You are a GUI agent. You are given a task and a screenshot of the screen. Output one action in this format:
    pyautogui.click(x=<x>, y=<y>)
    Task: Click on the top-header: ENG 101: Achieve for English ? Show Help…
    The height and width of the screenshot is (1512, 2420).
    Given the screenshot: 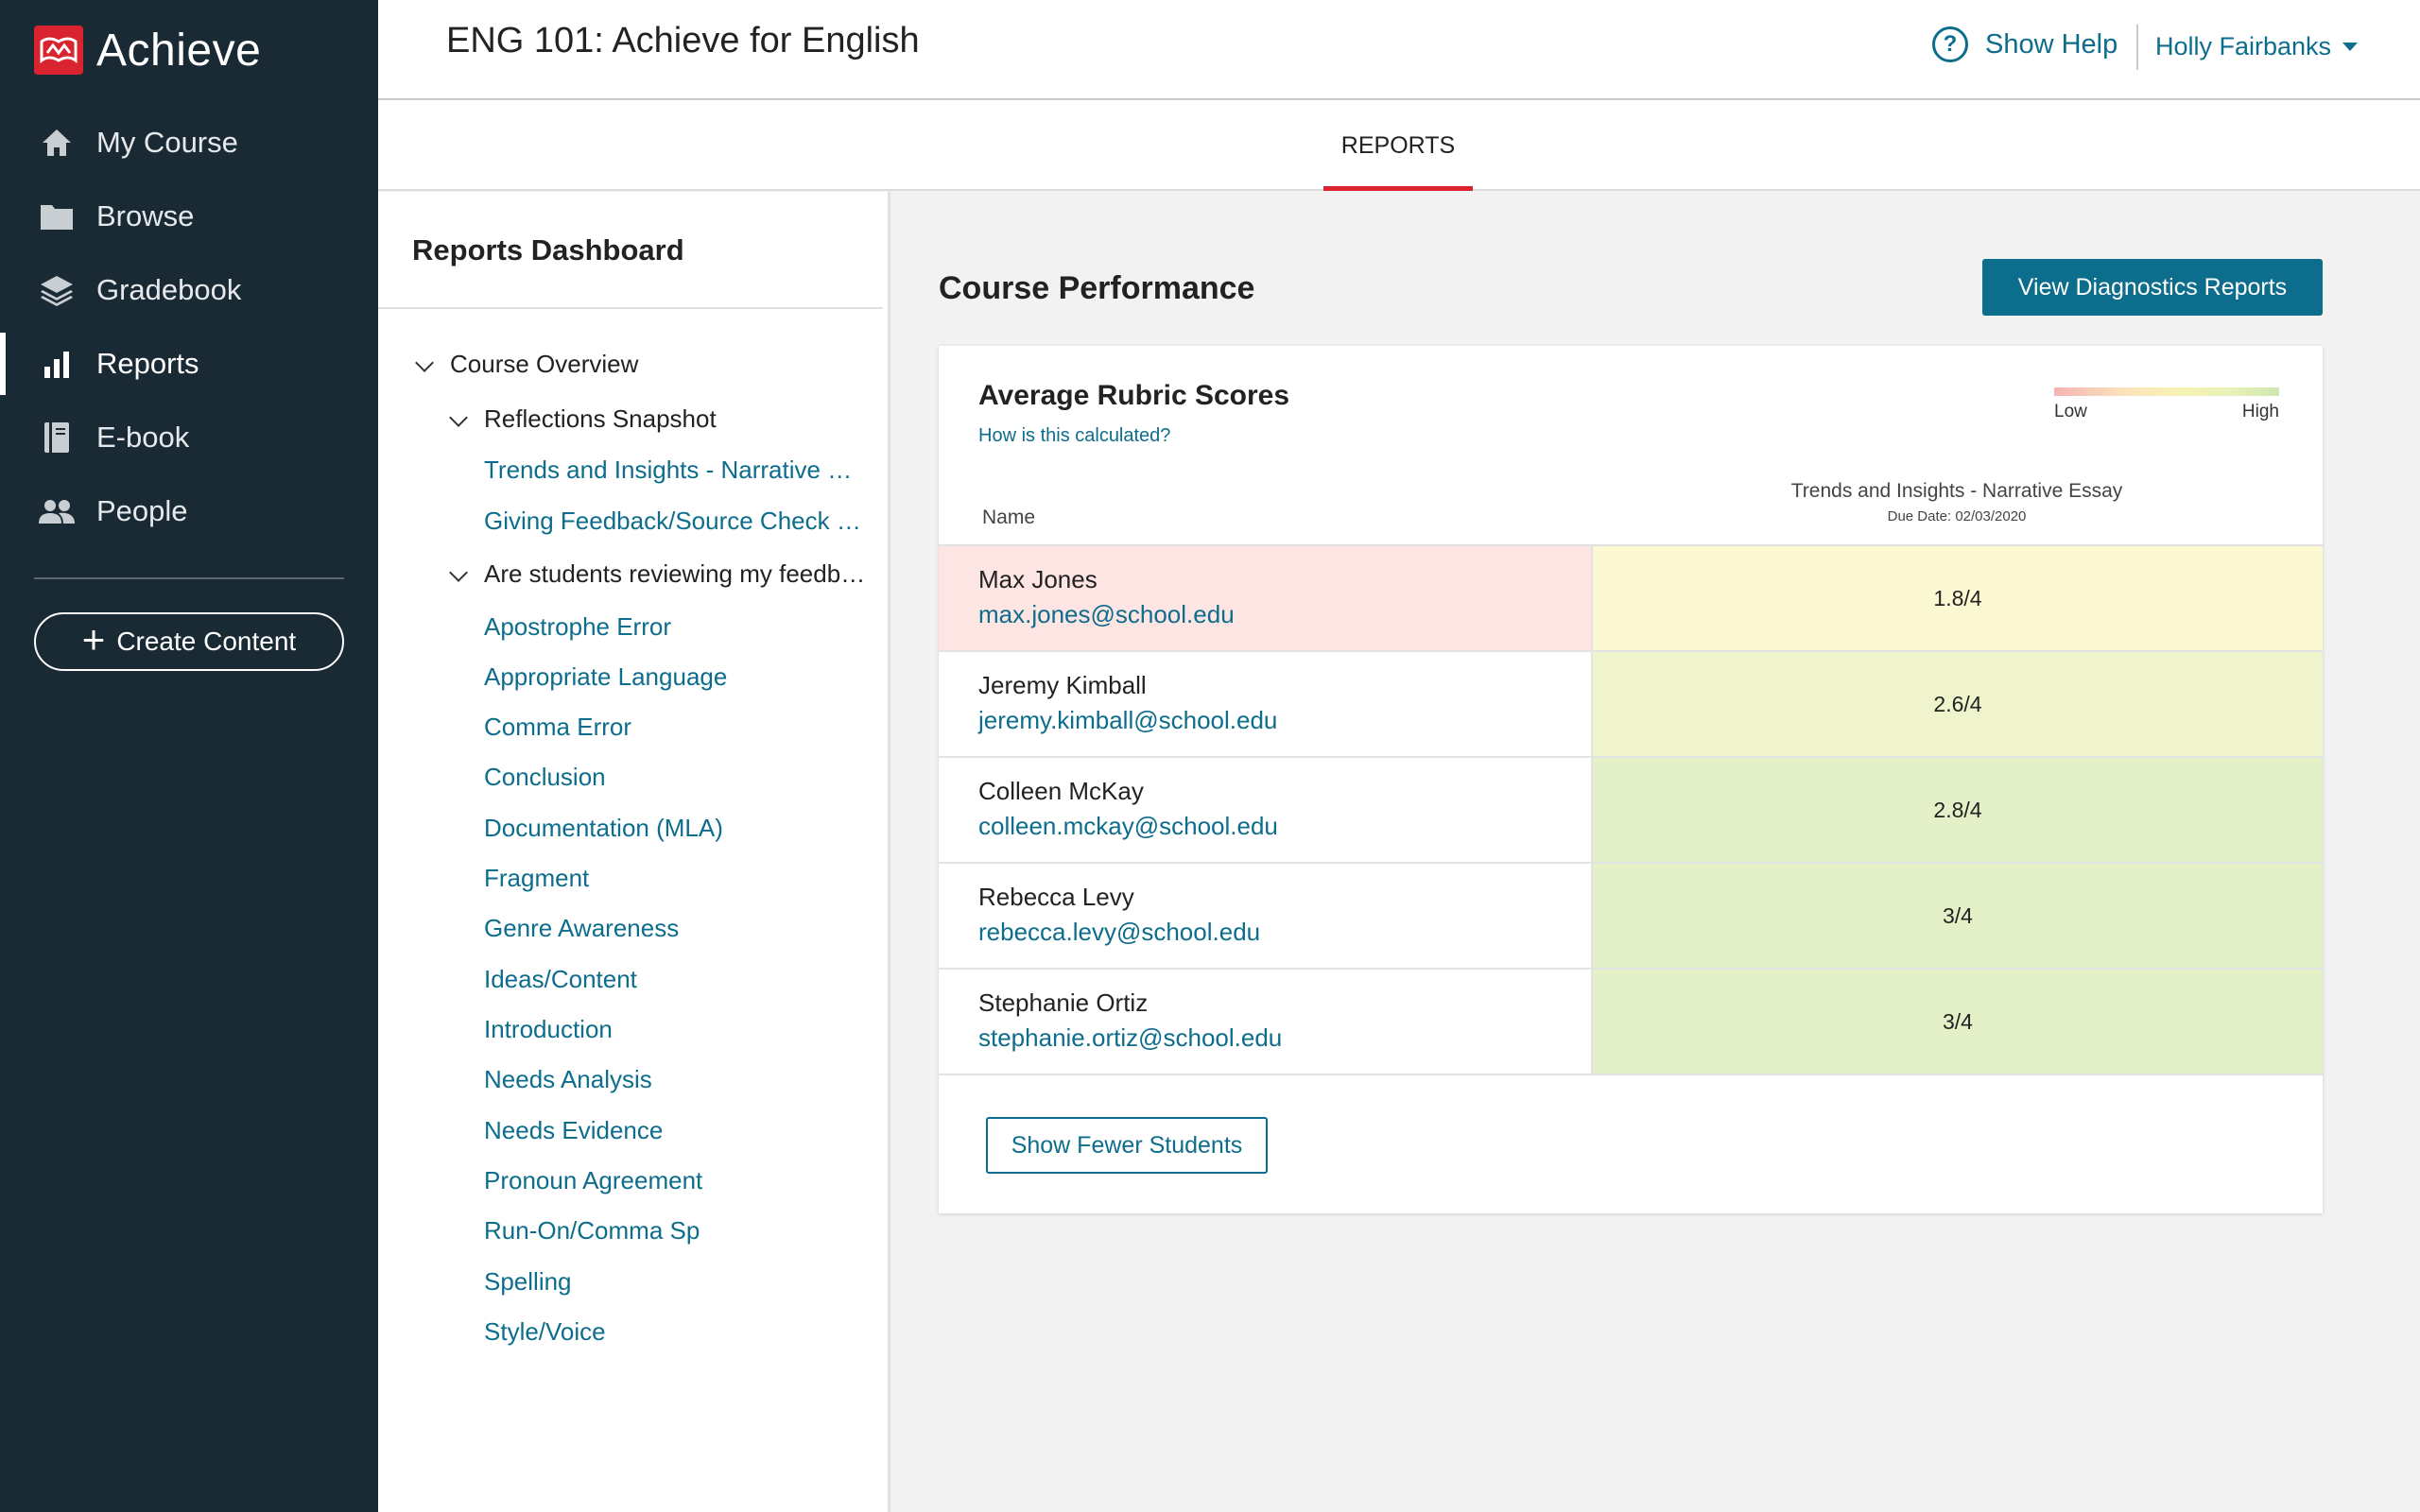 What is the action you would take?
    pyautogui.click(x=1399, y=50)
    